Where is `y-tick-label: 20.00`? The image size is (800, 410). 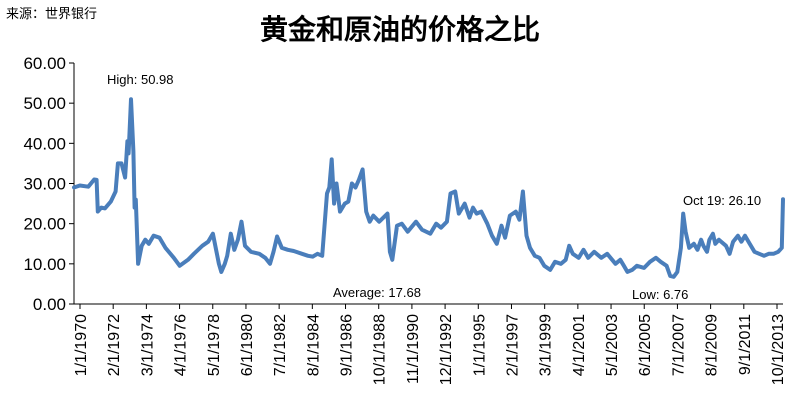 y-tick-label: 20.00 is located at coordinates (44, 224).